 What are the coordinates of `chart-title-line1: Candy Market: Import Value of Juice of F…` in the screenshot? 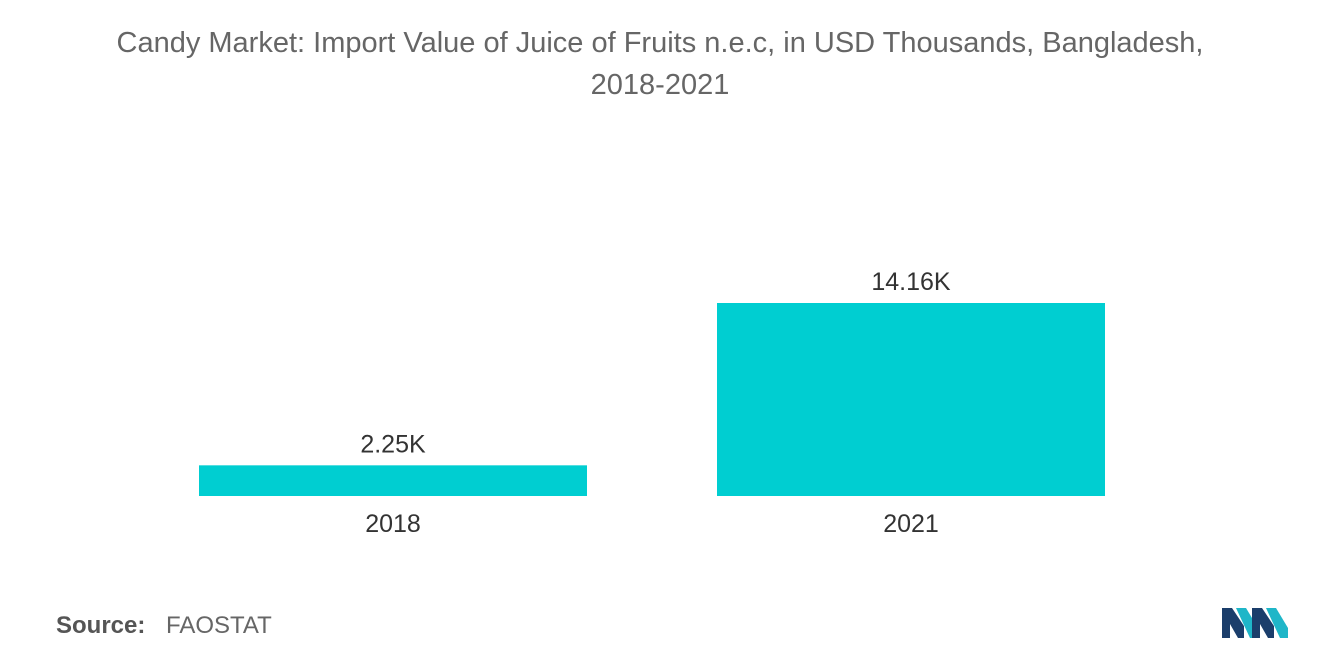 It's located at (660, 43).